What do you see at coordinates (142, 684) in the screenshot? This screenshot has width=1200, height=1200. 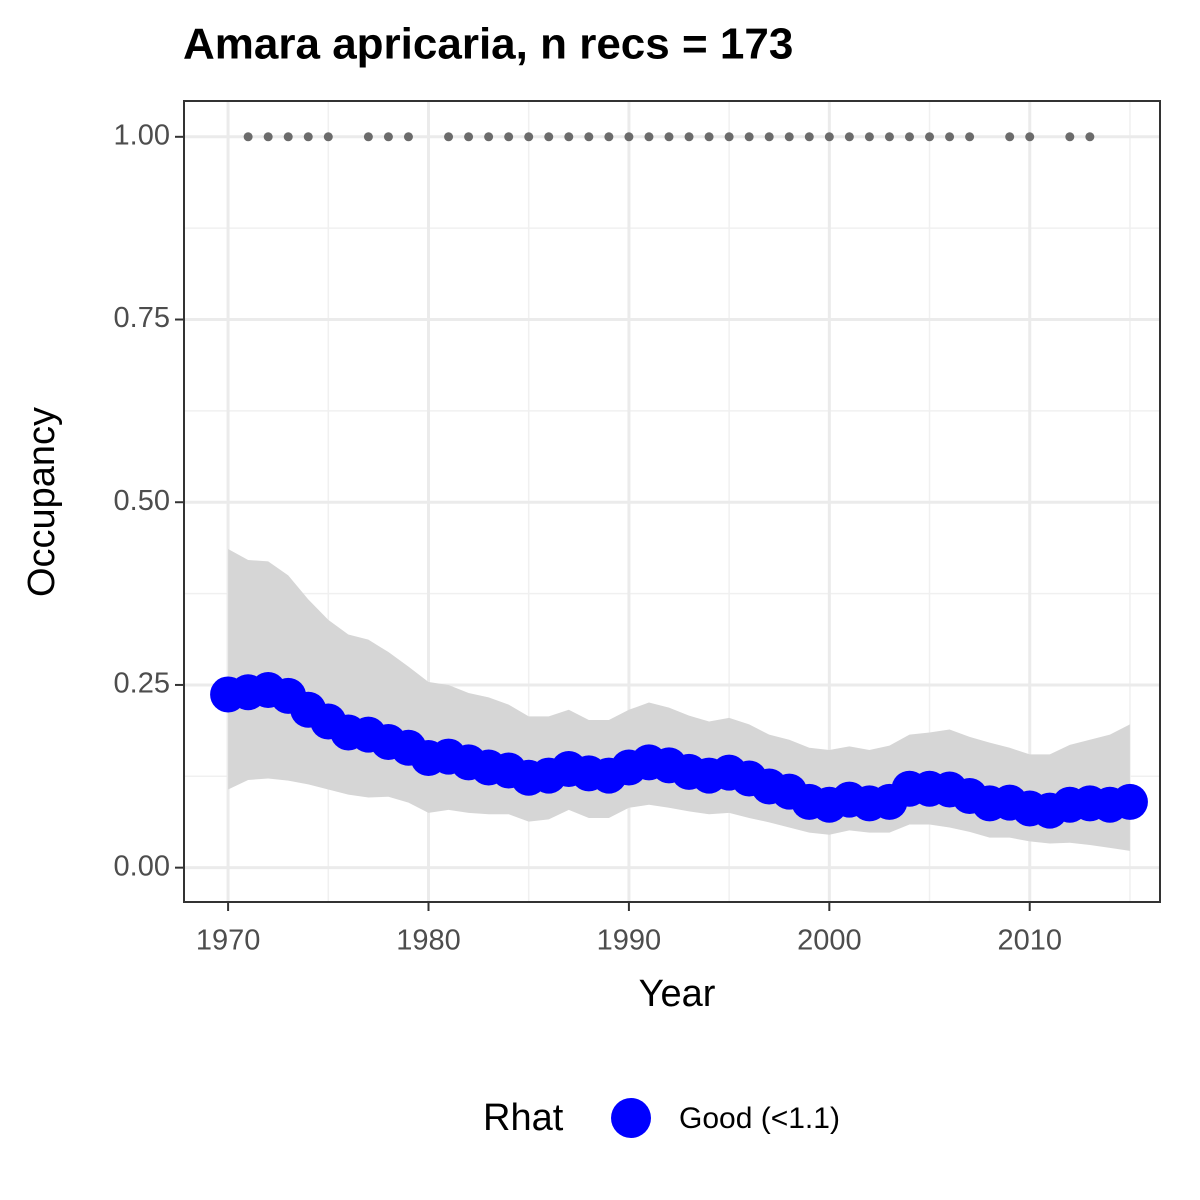 I see `y-tick-label: 0.25` at bounding box center [142, 684].